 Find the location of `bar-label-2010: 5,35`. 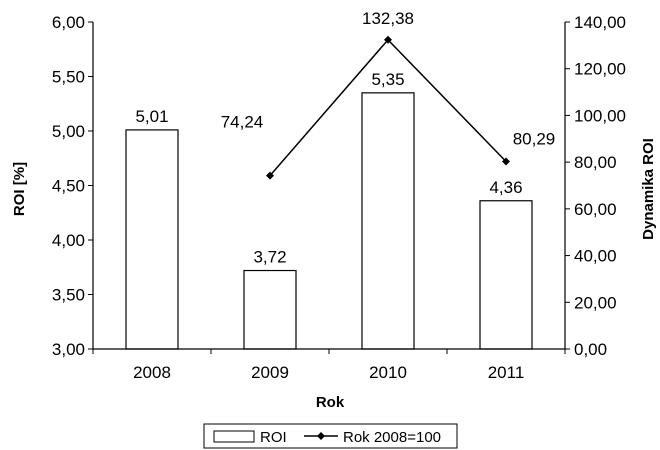

bar-label-2010: 5,35 is located at coordinates (387, 79).